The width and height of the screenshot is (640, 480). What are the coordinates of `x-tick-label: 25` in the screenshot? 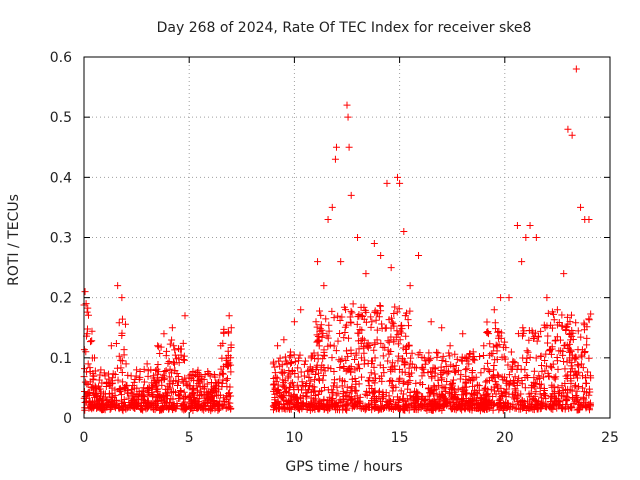 It's located at (610, 438).